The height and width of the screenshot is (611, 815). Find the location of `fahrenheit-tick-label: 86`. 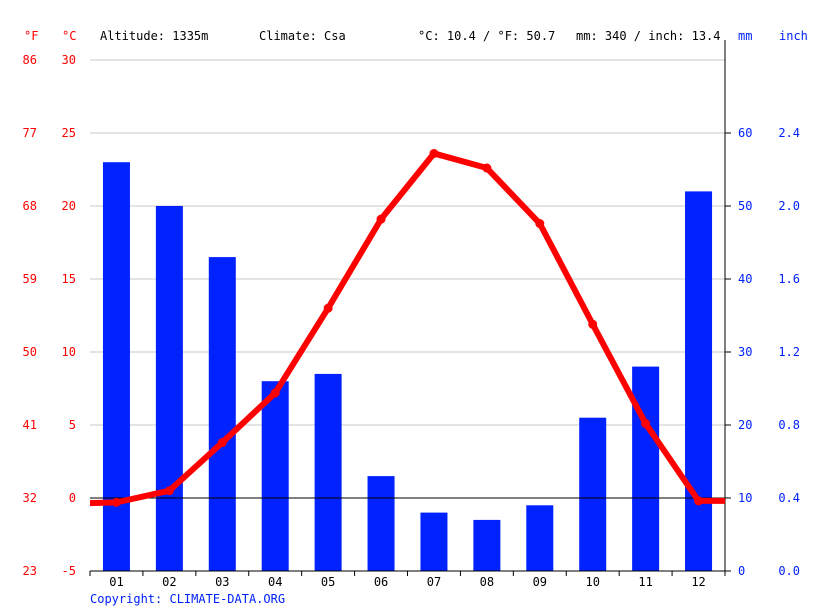

fahrenheit-tick-label: 86 is located at coordinates (30, 60).